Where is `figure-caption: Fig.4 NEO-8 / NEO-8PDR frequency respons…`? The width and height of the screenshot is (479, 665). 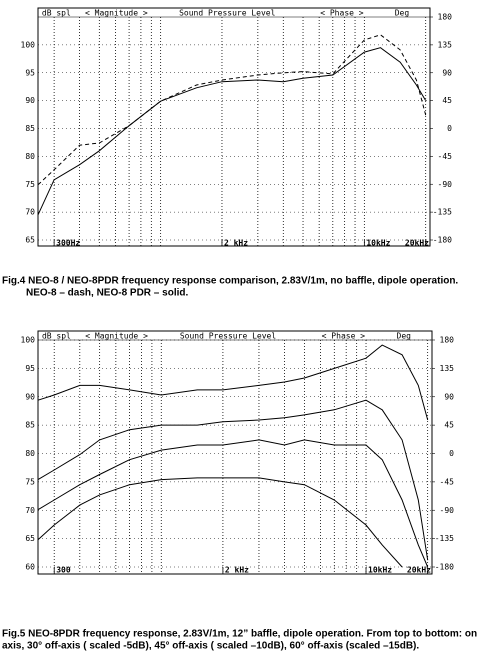 figure-caption: Fig.4 NEO-8 / NEO-8PDR frequency respons… is located at coordinates (230, 281).